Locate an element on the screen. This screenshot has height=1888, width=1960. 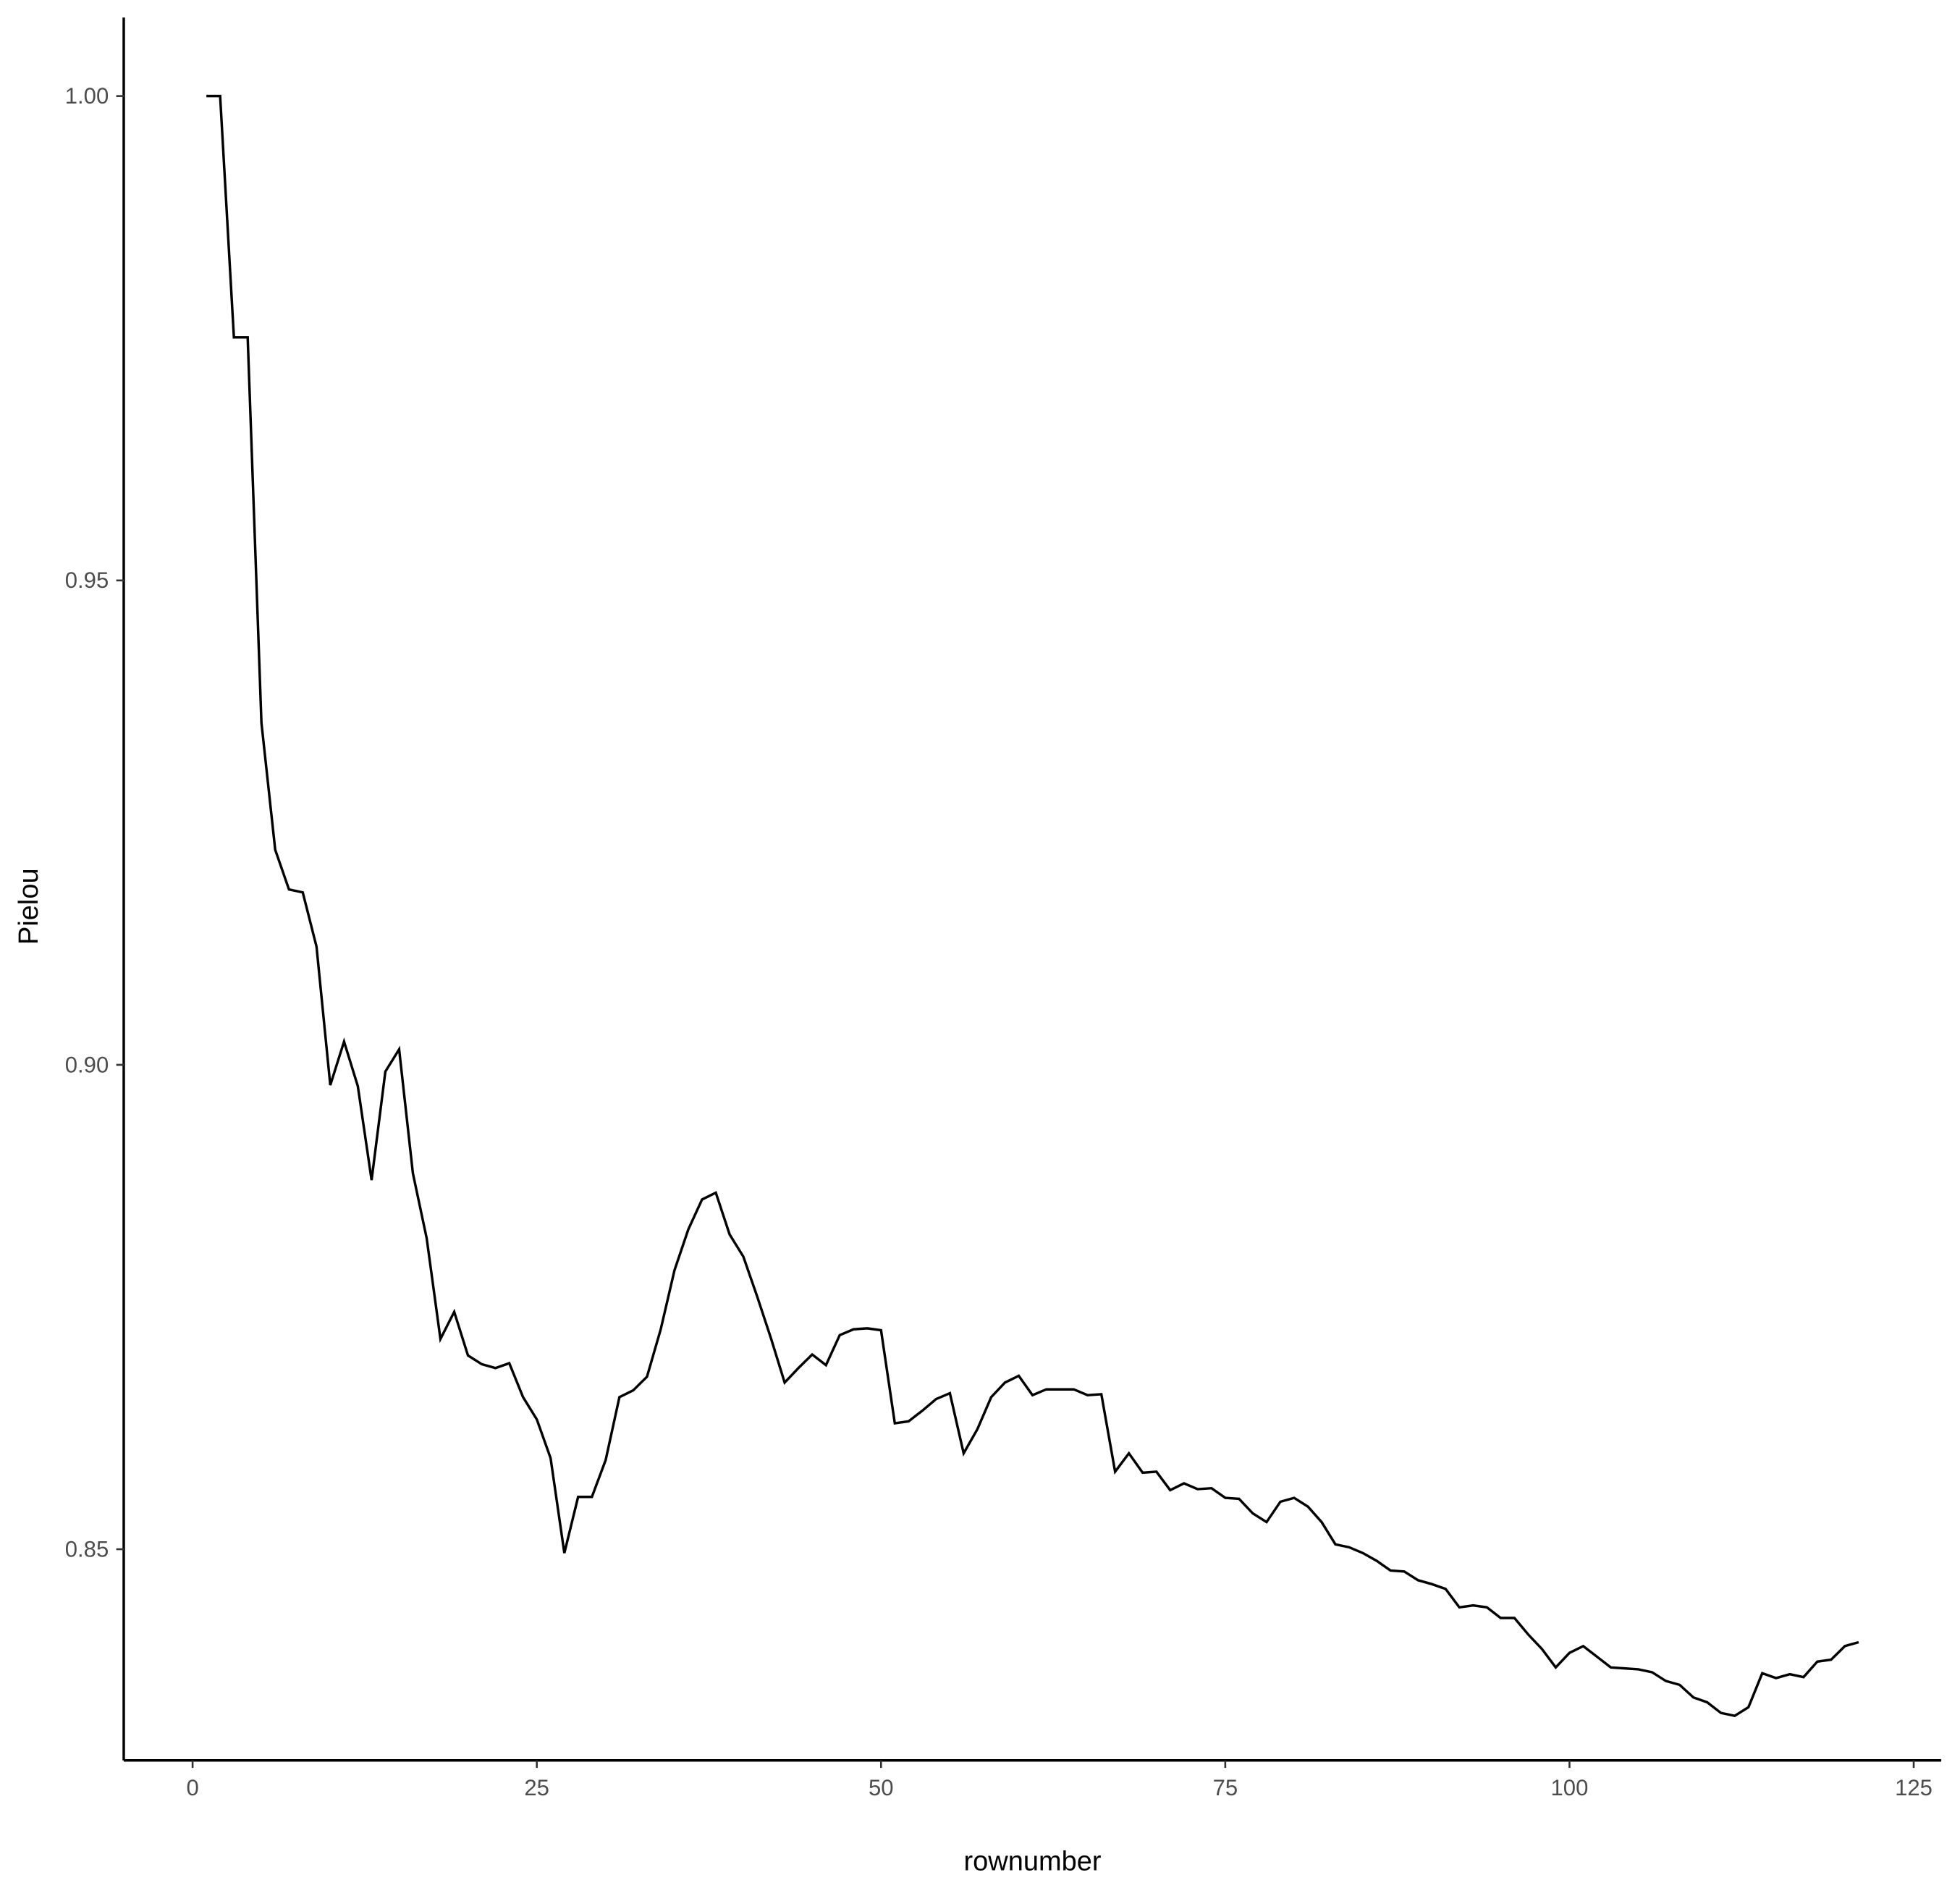
x-tick-label: 75 is located at coordinates (1225, 1788).